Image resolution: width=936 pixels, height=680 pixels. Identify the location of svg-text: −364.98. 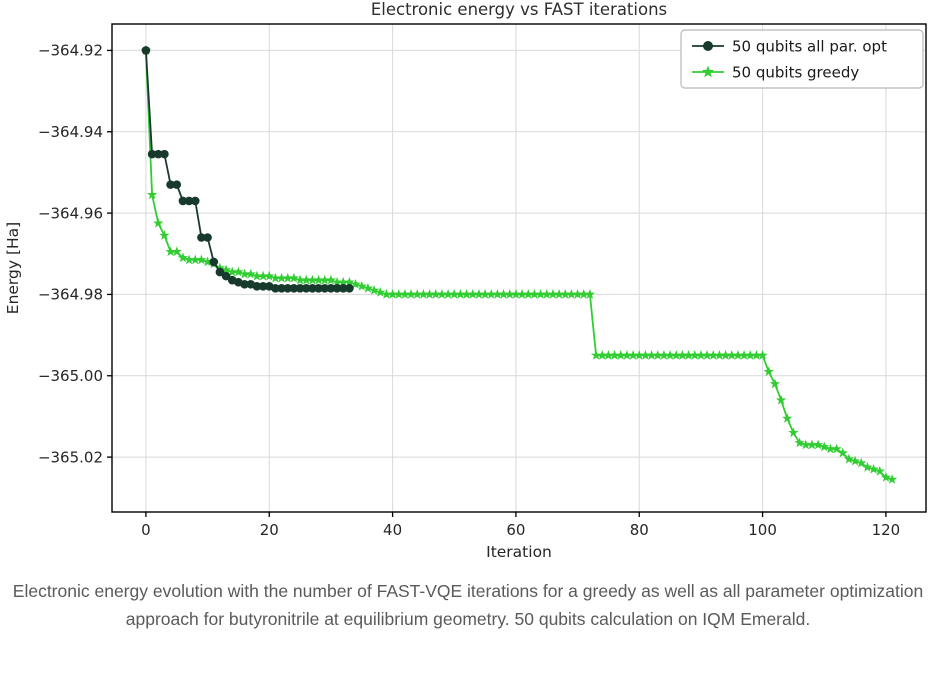
(70, 295).